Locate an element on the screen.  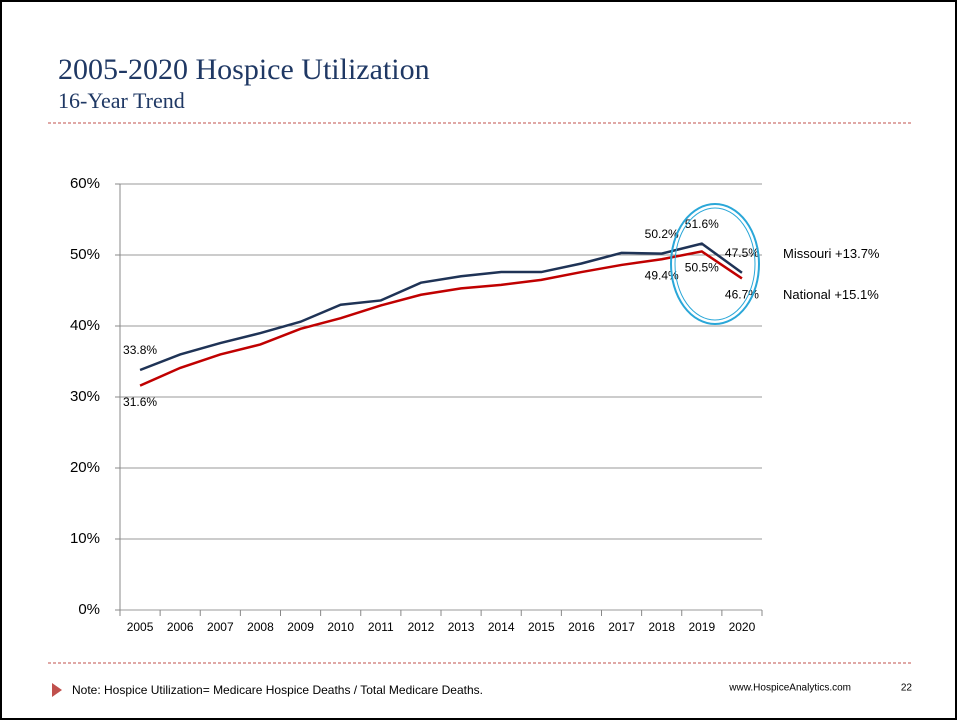
series-name: National is located at coordinates (807, 294).